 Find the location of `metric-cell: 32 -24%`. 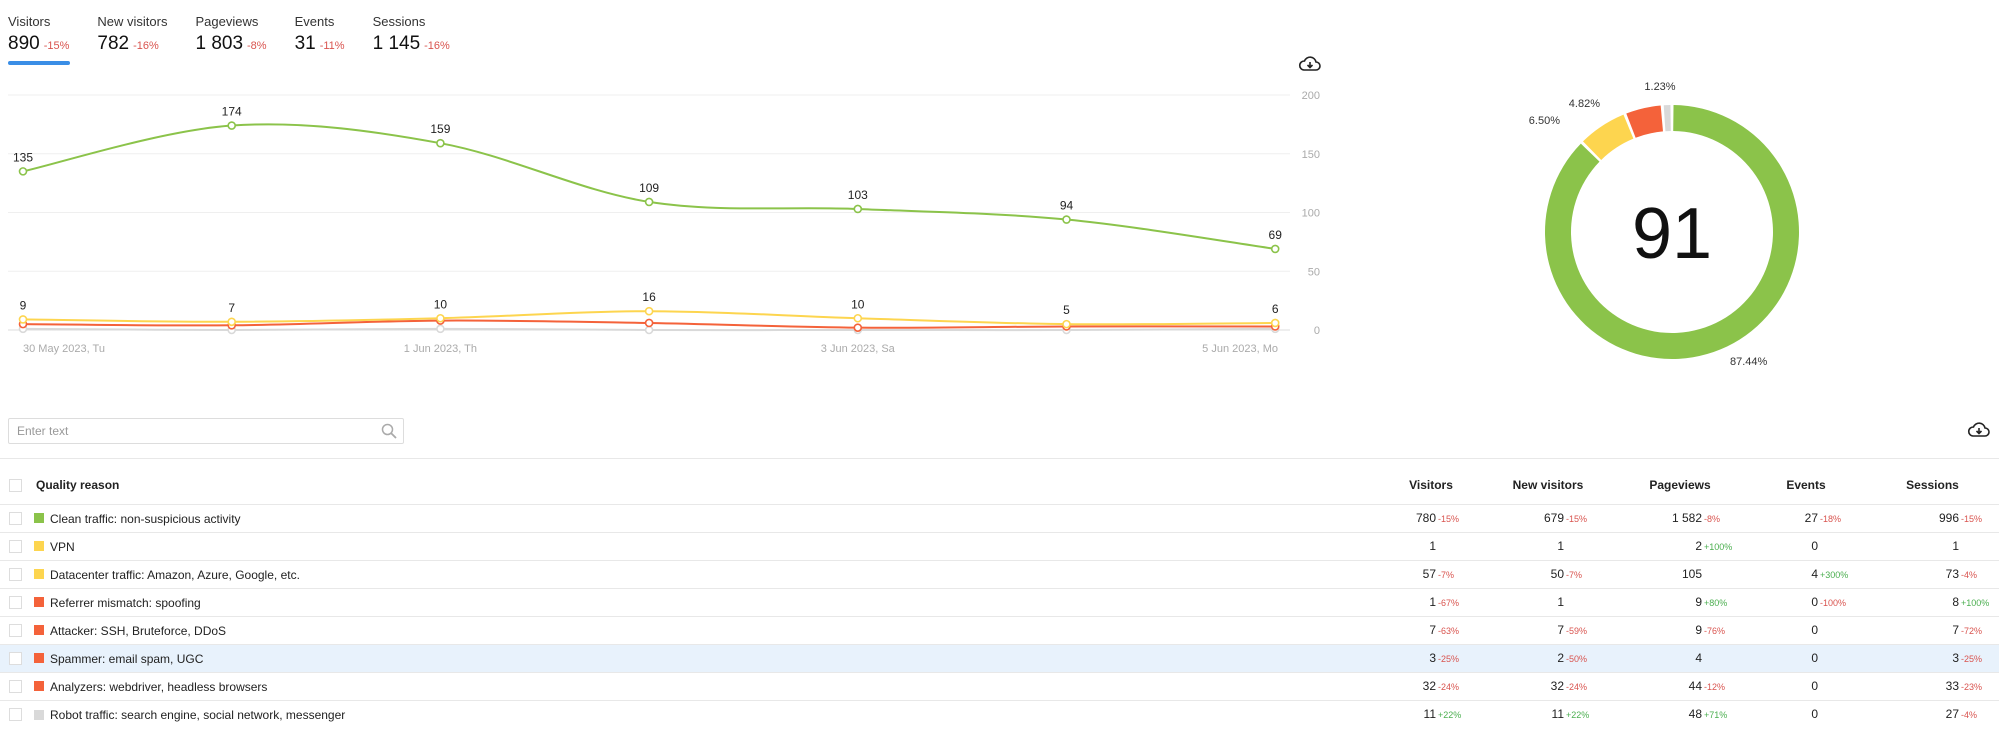

metric-cell: 32 -24% is located at coordinates (1431, 685).